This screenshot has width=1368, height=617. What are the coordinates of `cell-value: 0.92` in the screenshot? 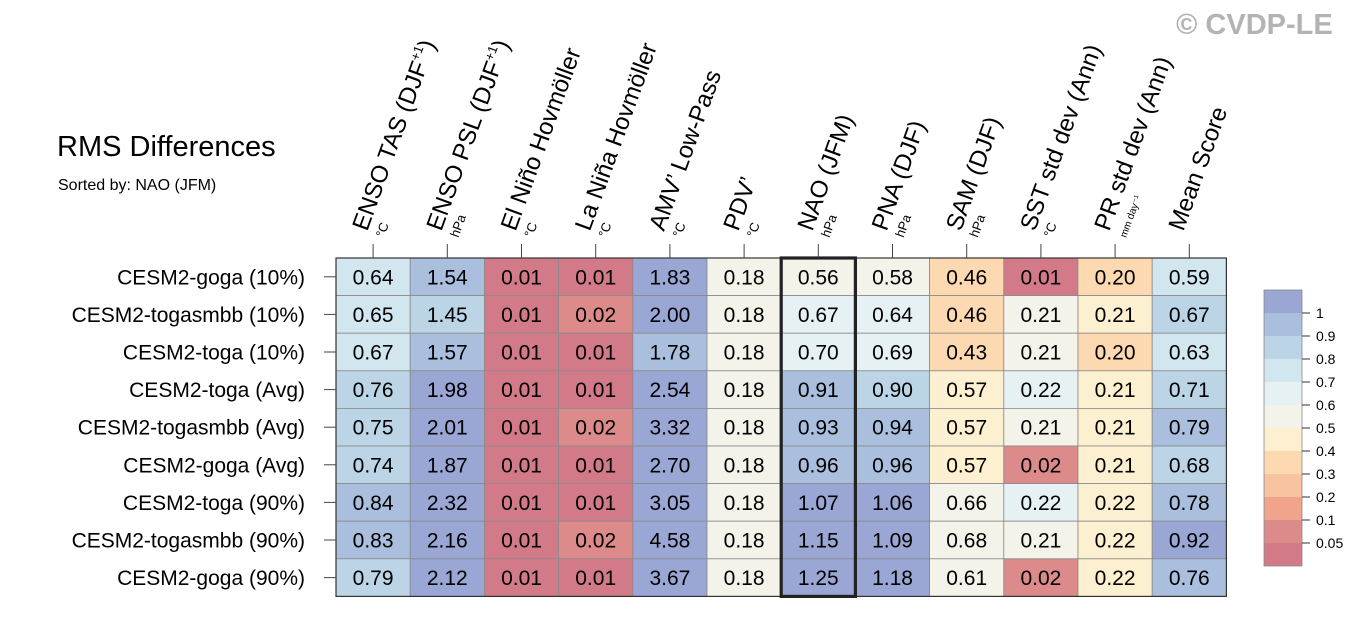 It's located at (1189, 541).